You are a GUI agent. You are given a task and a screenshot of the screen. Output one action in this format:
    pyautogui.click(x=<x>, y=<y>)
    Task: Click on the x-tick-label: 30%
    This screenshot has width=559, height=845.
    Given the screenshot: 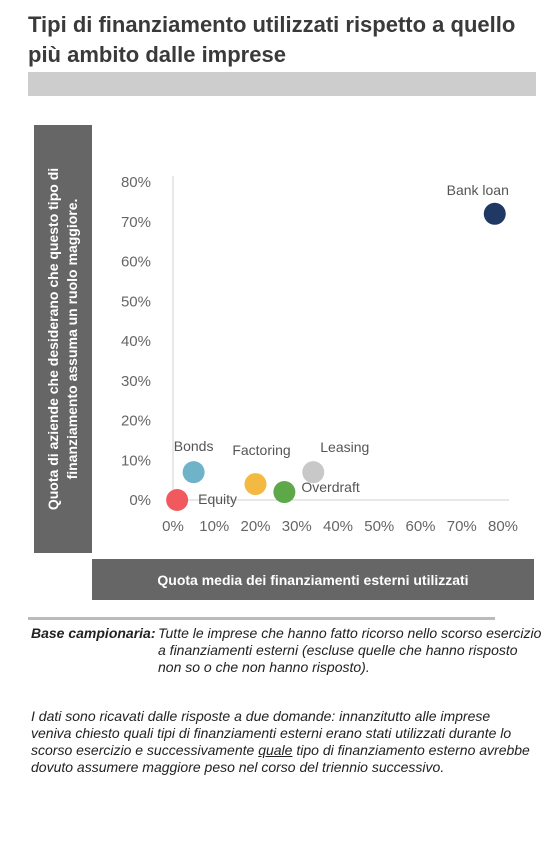 What is the action you would take?
    pyautogui.click(x=297, y=526)
    